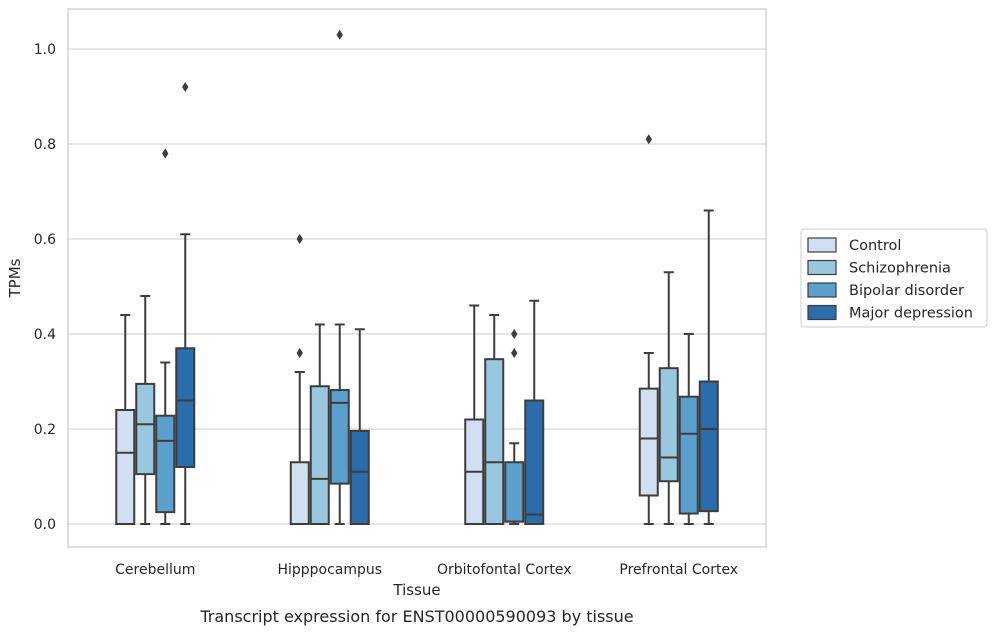 The width and height of the screenshot is (997, 634). Describe the element at coordinates (45, 145) in the screenshot. I see `y-tick-label: 0.8` at that location.